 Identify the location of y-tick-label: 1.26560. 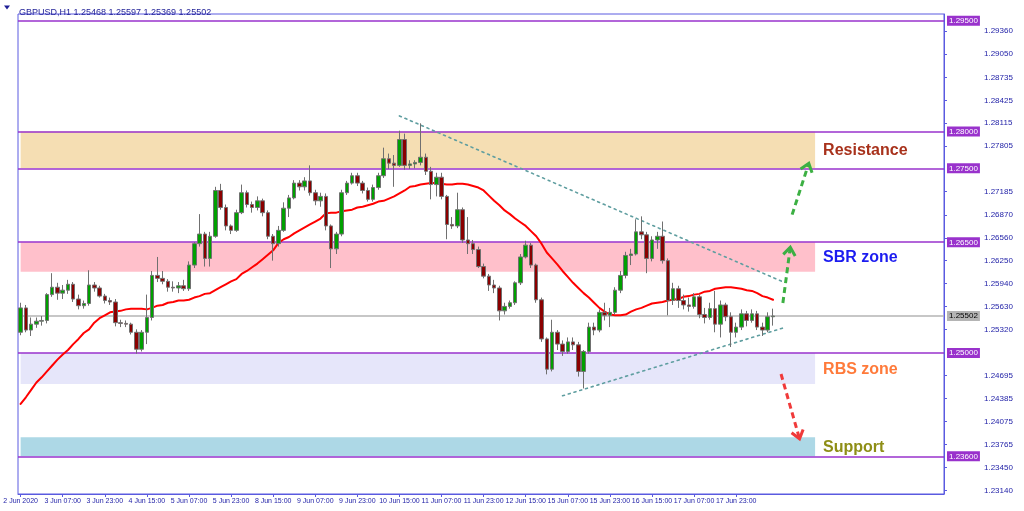
(999, 238).